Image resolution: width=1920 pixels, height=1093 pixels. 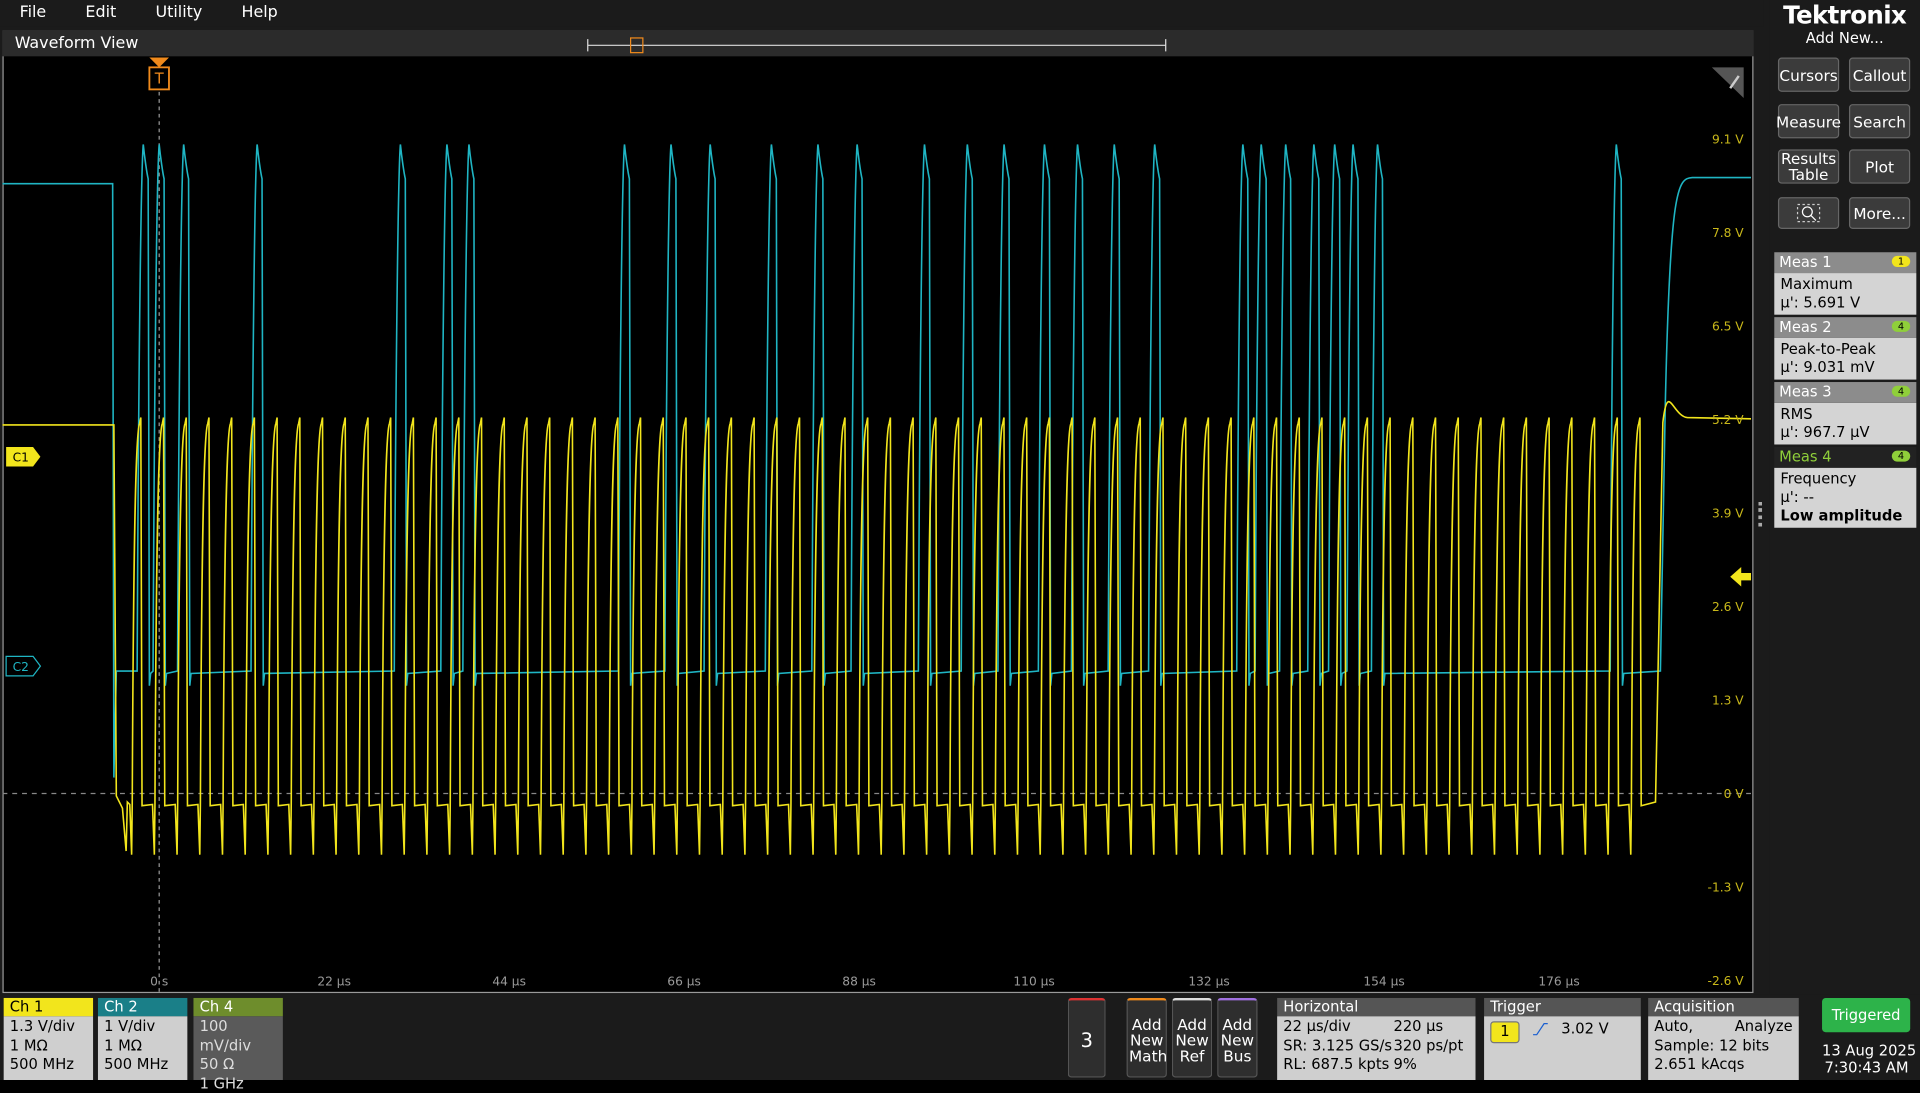 I want to click on corner-tool, so click(x=1727, y=82).